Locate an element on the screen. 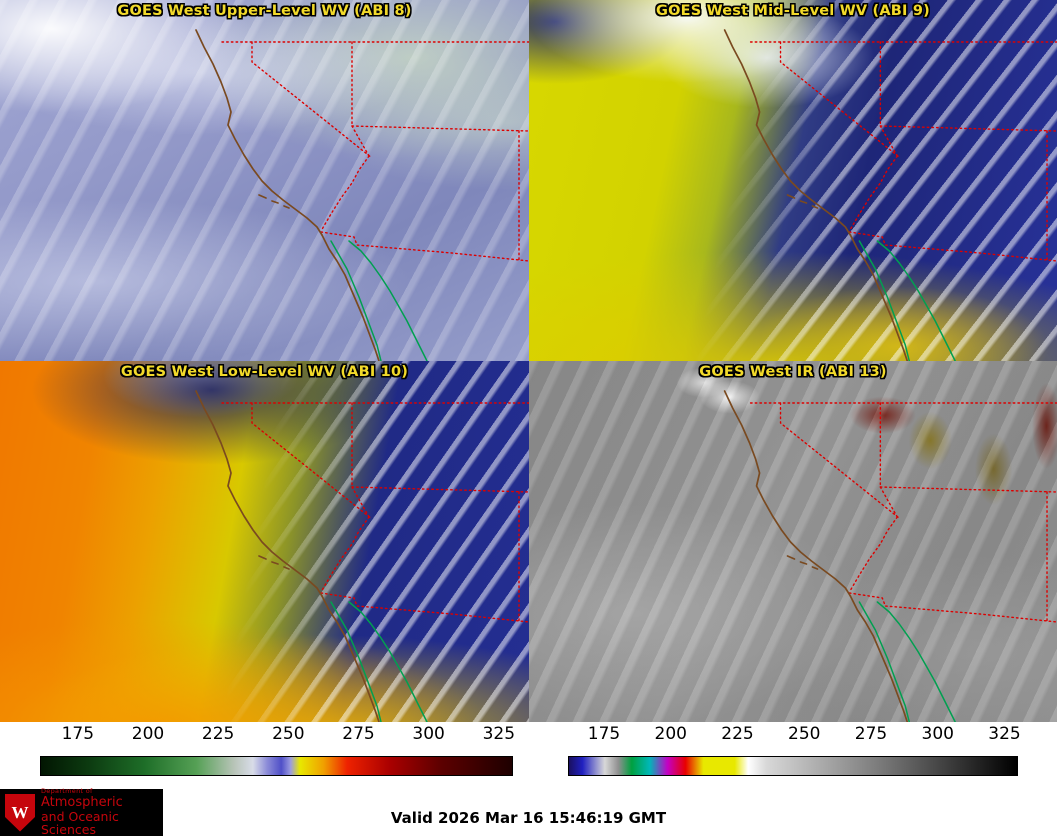 The height and width of the screenshot is (837, 1057). valid-time-label: Valid 2026 Mar 16 15:46:19 GMT is located at coordinates (528, 818).